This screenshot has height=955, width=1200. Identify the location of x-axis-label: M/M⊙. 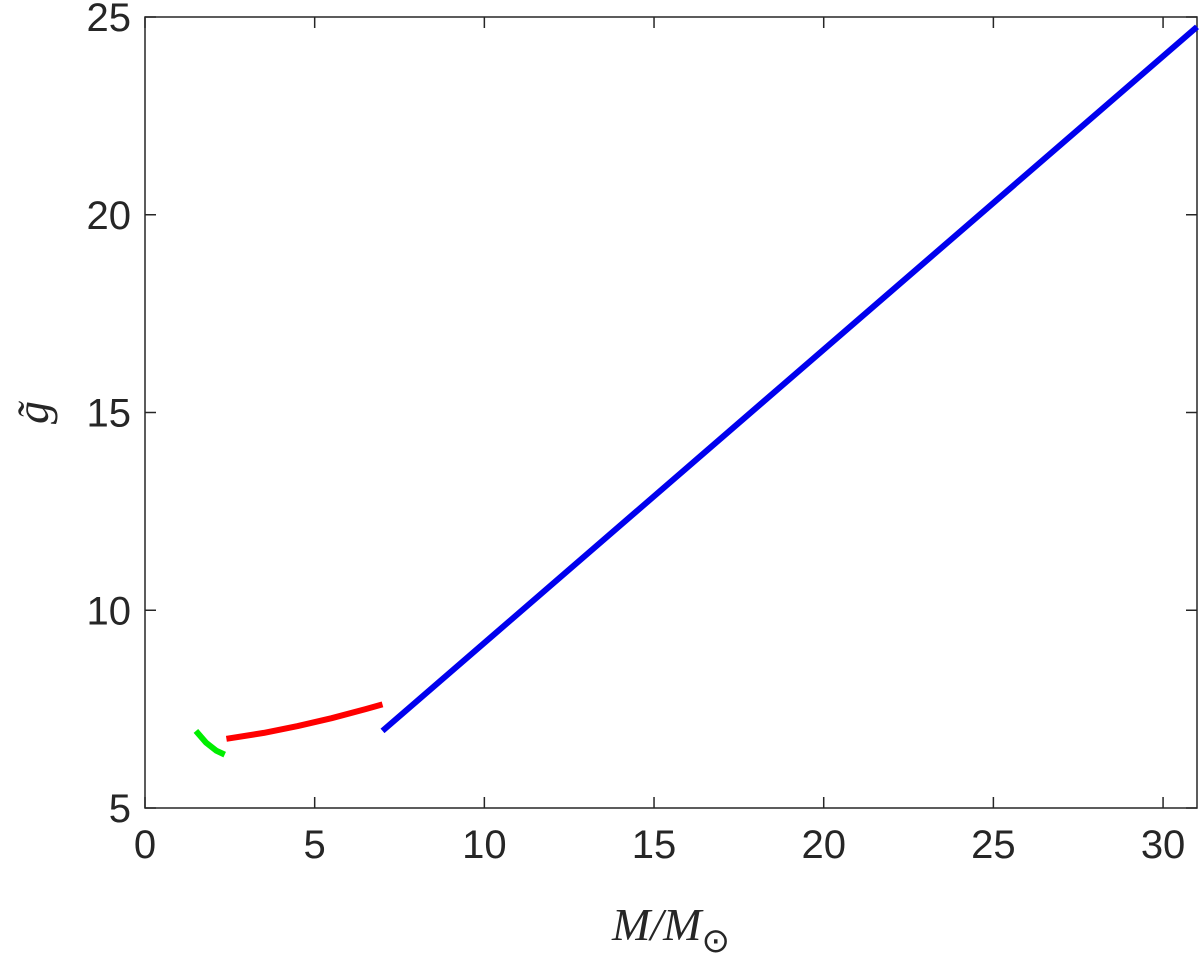
(670, 927).